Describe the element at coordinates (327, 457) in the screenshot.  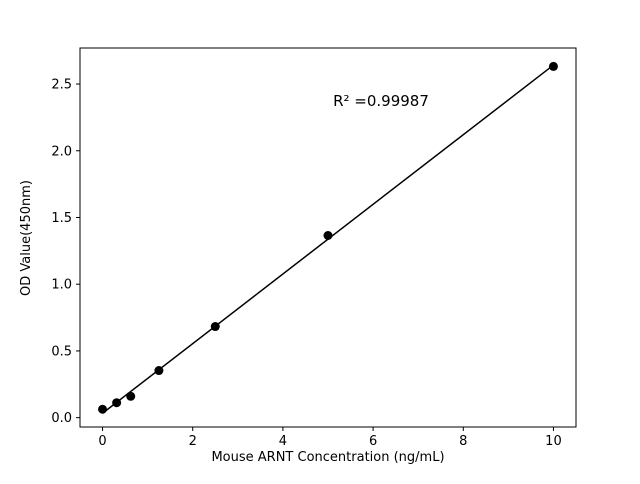
I see `x-axis-label: Mouse ARNT Concentration (ng/mL)` at that location.